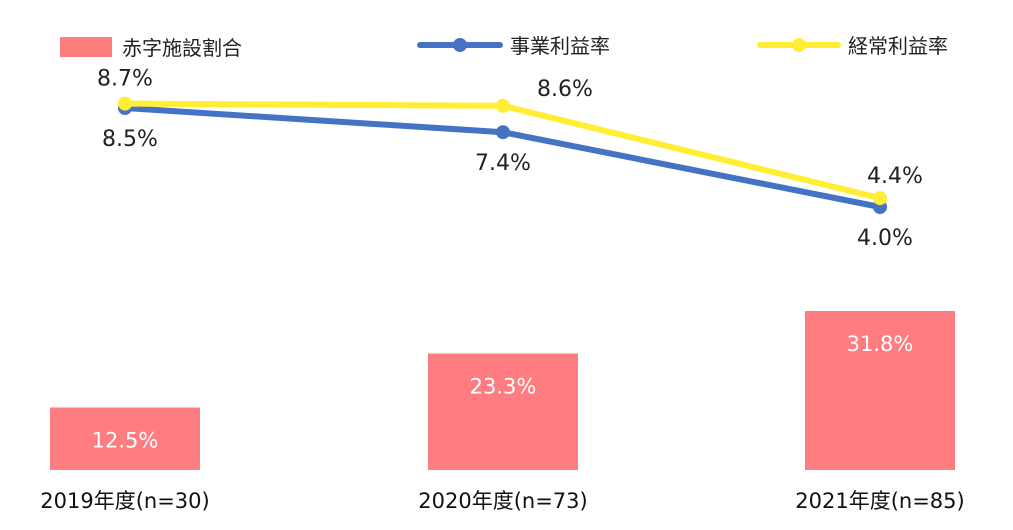 This screenshot has width=1013, height=530. What do you see at coordinates (503, 163) in the screenshot?
I see `series-1-label-2: 7.4%` at bounding box center [503, 163].